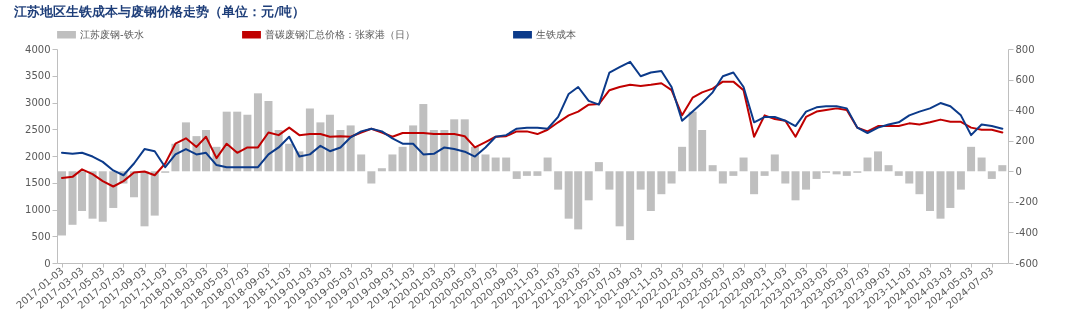 The width and height of the screenshot is (1080, 332). I want to click on y-tick-label: 1500, so click(38, 183).